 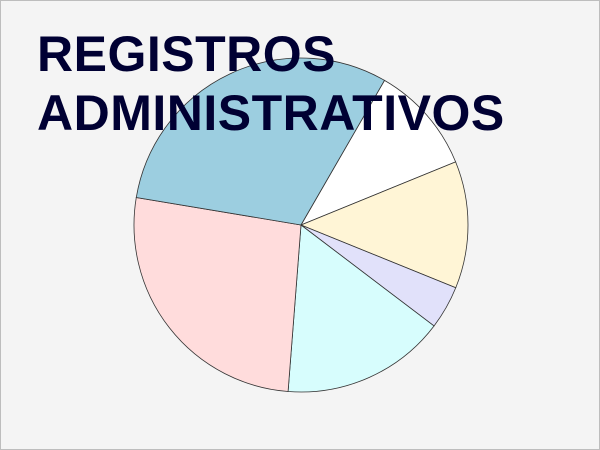 What do you see at coordinates (271, 113) in the screenshot?
I see `title-line-2: ADMINISTRATIVOS` at bounding box center [271, 113].